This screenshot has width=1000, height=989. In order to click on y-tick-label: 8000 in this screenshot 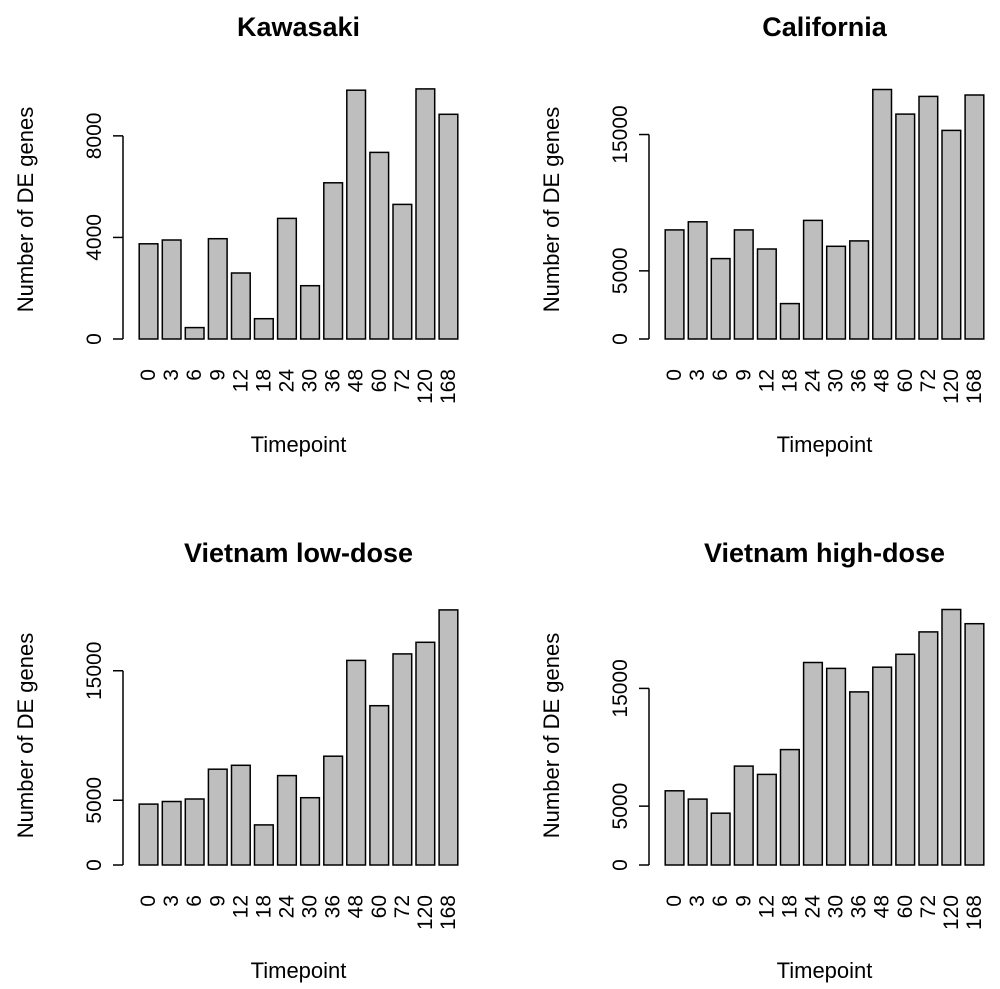, I will do `click(94, 136)`.